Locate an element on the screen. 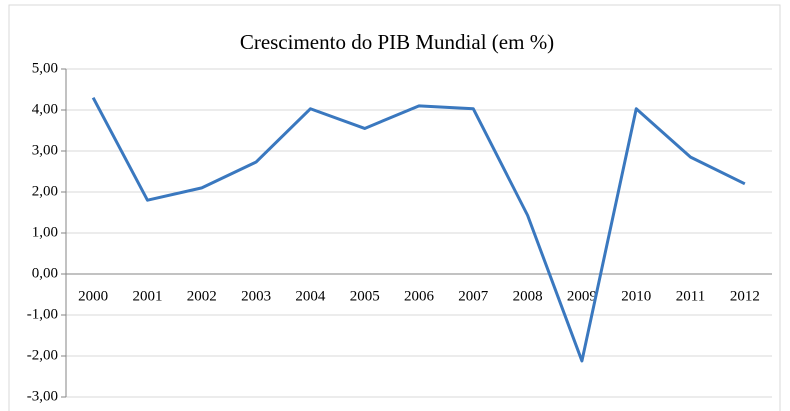 The width and height of the screenshot is (790, 411). y-tick-label: 0,00 is located at coordinates (45, 273).